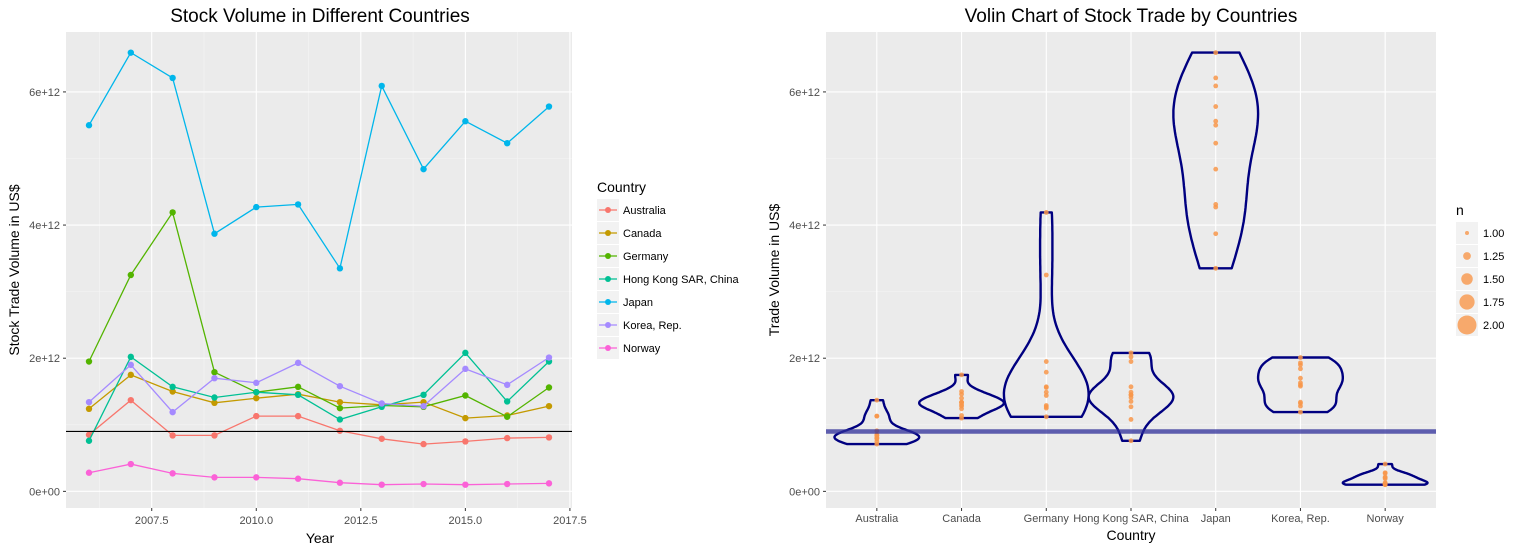  Describe the element at coordinates (1493, 257) in the screenshot. I see `legend-label: 1.25` at that location.